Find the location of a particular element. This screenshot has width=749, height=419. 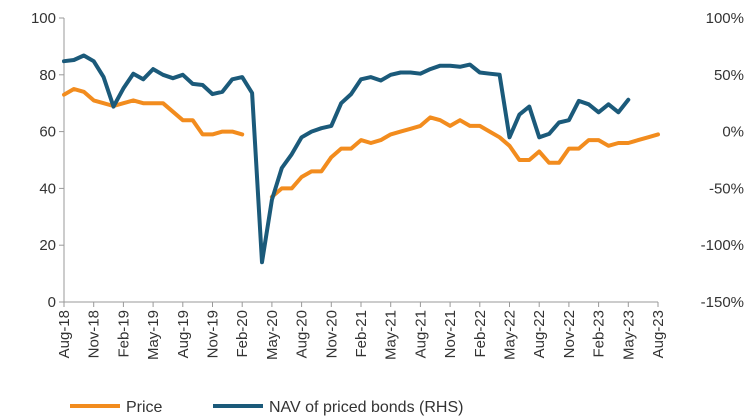

x-tick-label: Aug-20 is located at coordinates (302, 334).